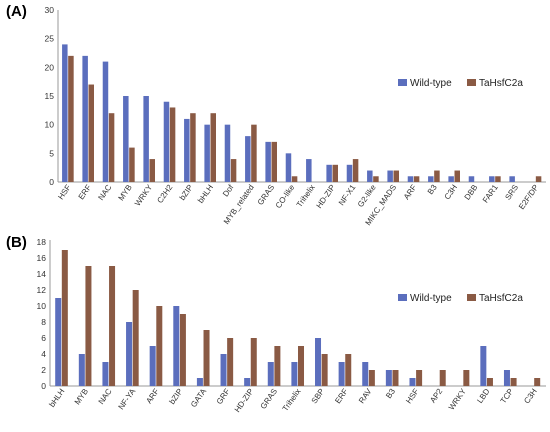  I want to click on bar-wild-type-dbb, so click(471, 179).